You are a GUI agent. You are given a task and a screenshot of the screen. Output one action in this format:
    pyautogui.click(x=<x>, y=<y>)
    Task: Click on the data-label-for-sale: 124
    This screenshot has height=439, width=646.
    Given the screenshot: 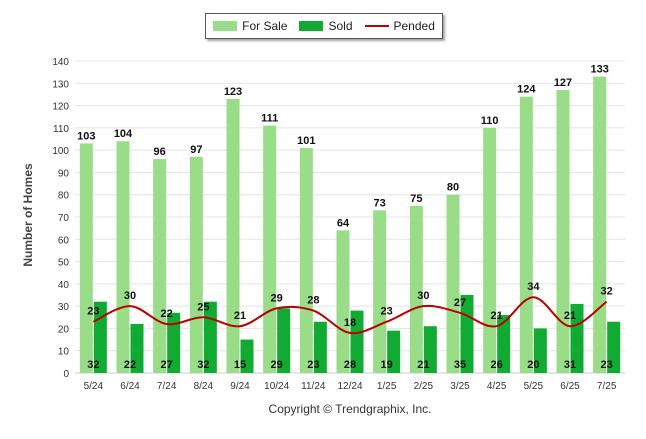 What is the action you would take?
    pyautogui.click(x=526, y=90)
    